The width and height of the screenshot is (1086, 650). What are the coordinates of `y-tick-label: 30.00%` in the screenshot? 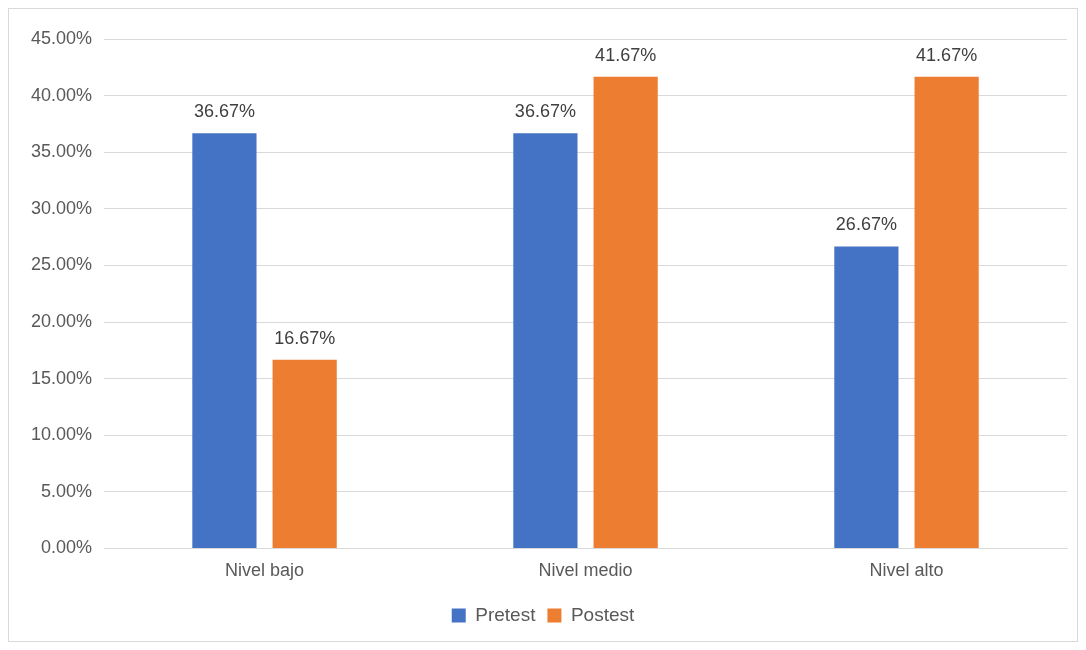 It's located at (61, 207).